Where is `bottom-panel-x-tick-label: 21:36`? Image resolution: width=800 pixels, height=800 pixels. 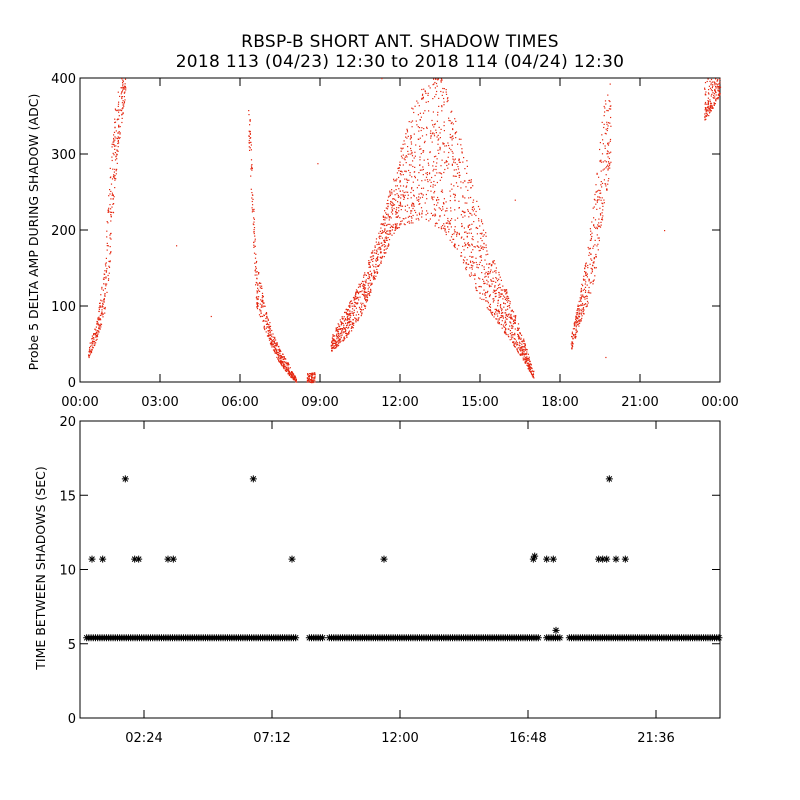 bottom-panel-x-tick-label: 21:36 is located at coordinates (655, 738).